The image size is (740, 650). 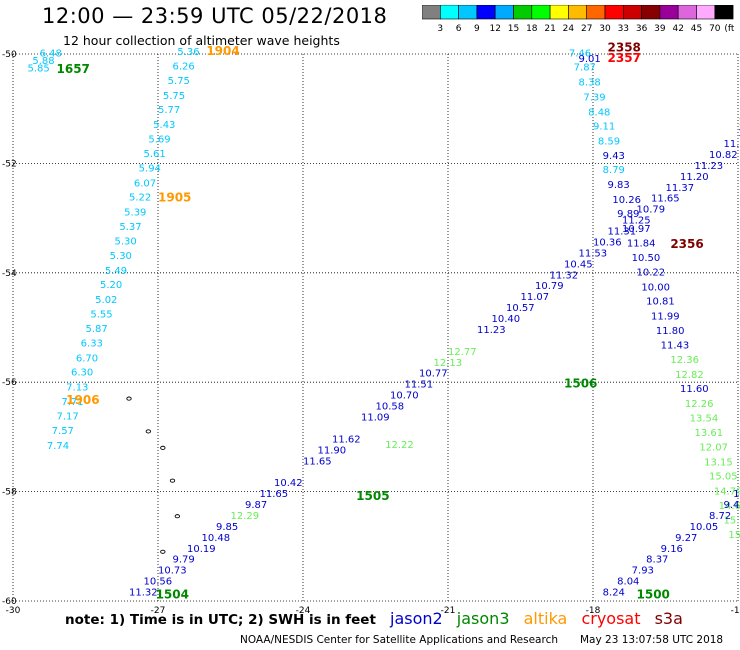 I want to click on wave-height-value: 7.74, so click(x=58, y=446).